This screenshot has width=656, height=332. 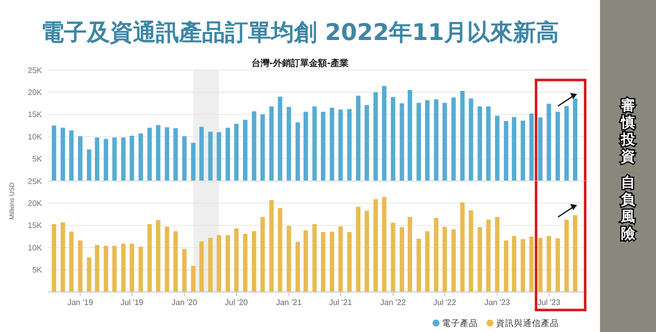 What do you see at coordinates (628, 208) in the screenshot?
I see `text: 自負風險` at bounding box center [628, 208].